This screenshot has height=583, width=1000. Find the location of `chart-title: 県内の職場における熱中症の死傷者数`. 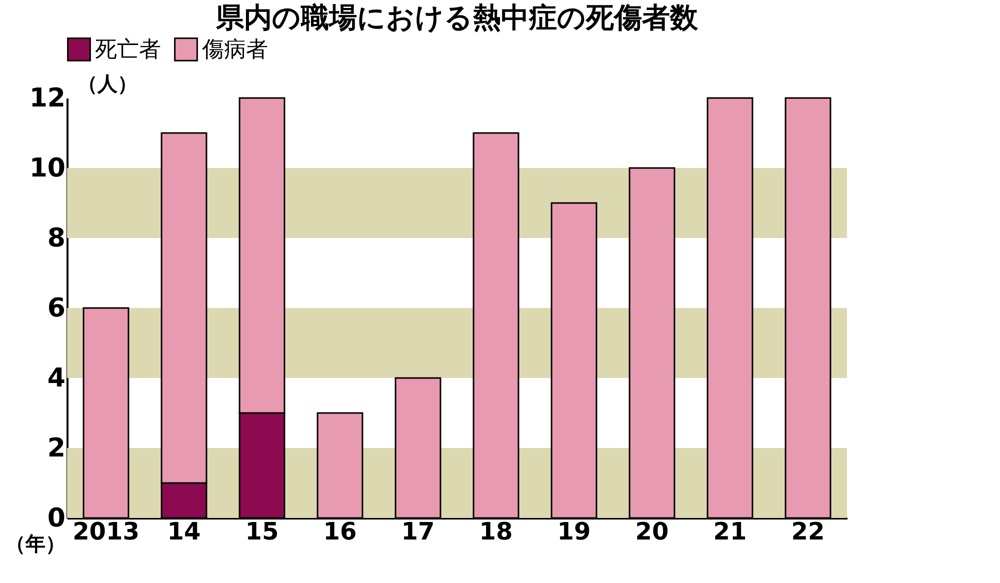

chart-title: 県内の職場における熱中症の死傷者数 is located at coordinates (457, 17).